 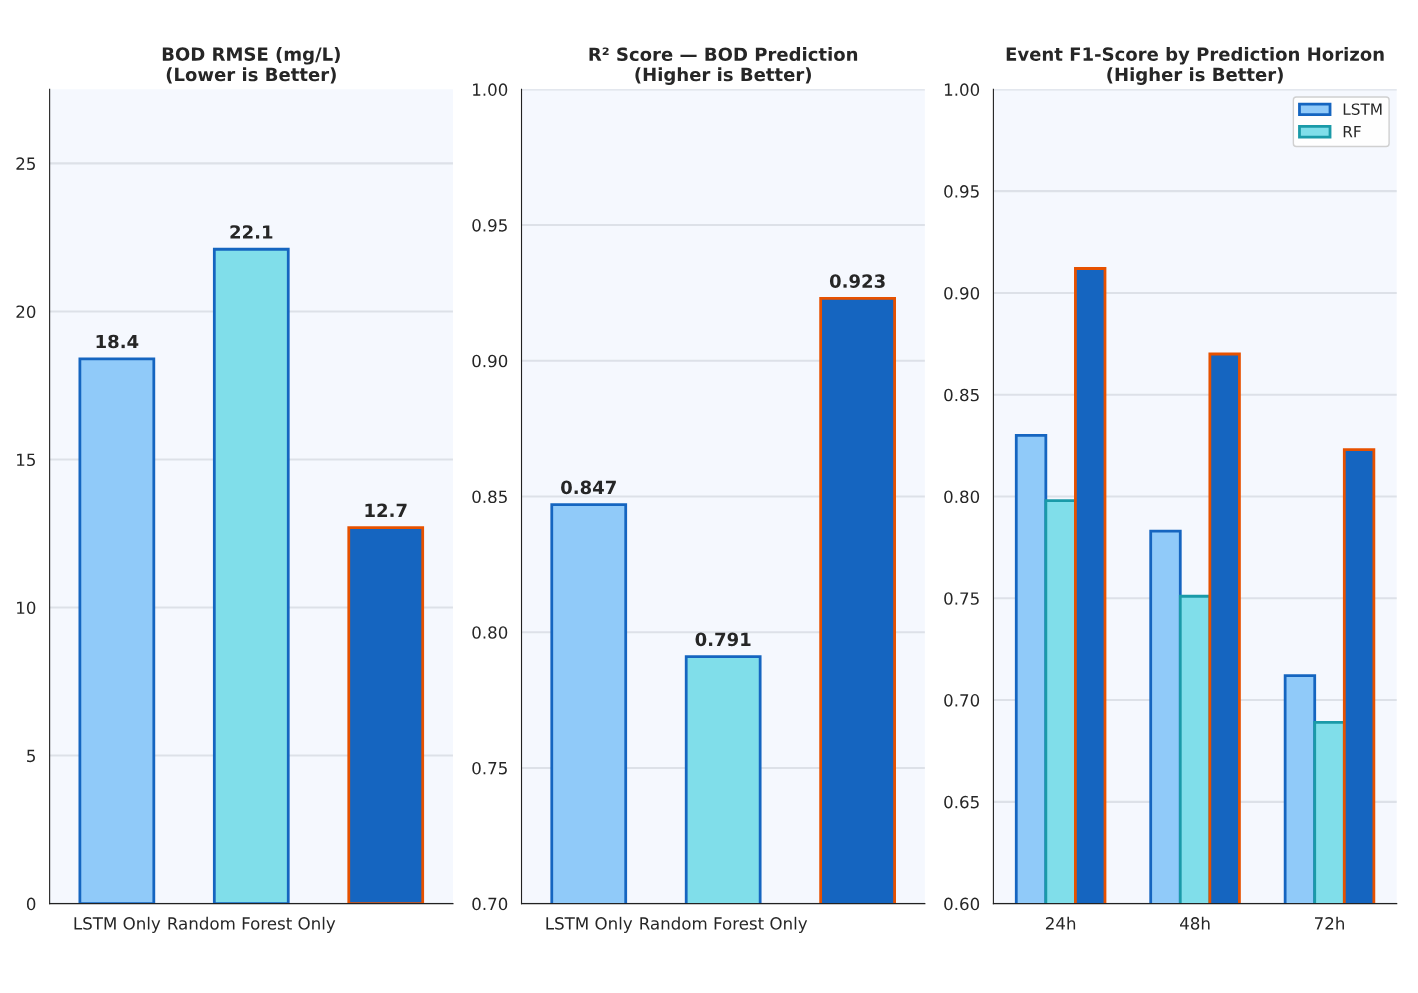 What do you see at coordinates (1329, 923) in the screenshot?
I see `x-tick-label: 72h` at bounding box center [1329, 923].